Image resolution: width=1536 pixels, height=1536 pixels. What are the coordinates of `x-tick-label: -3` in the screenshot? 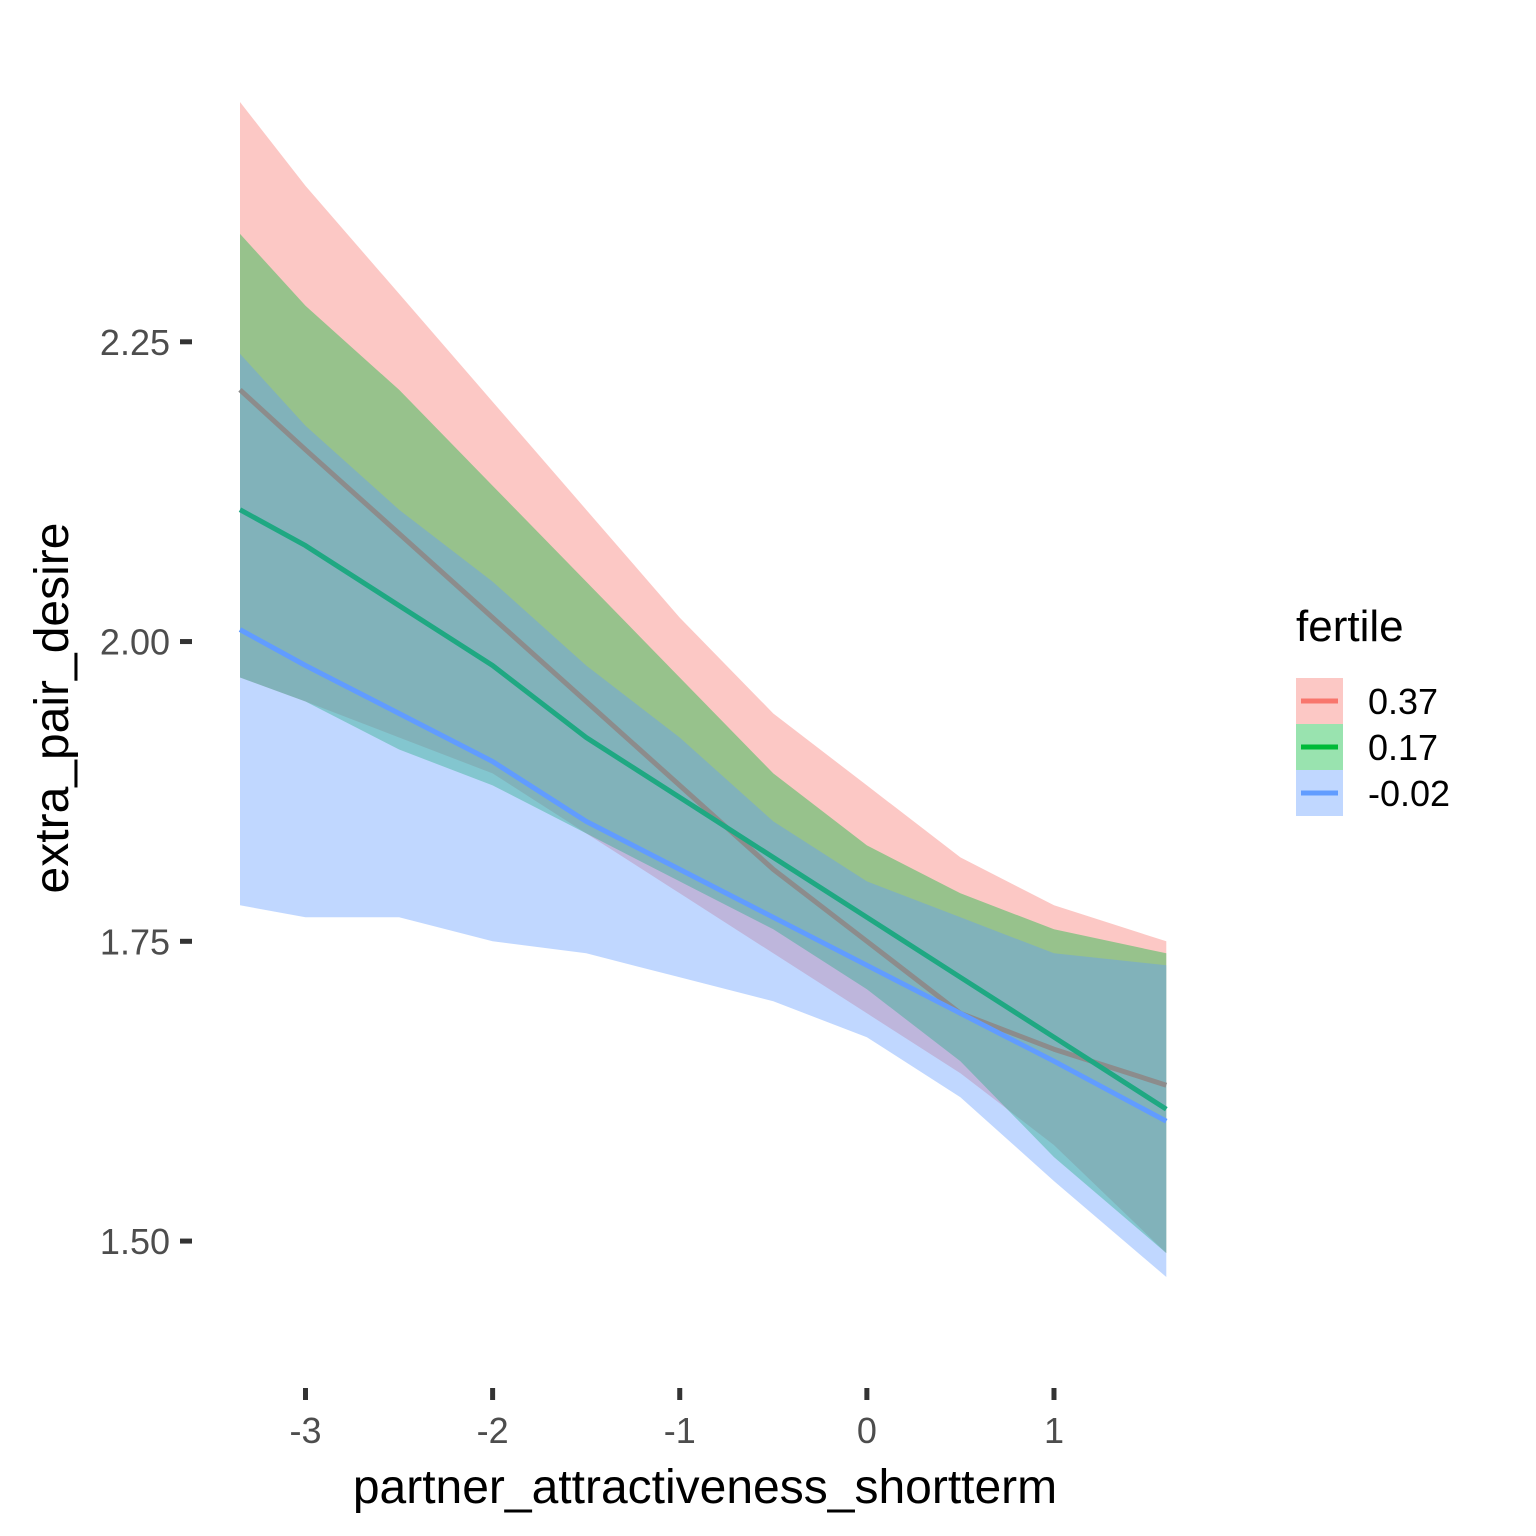 It's located at (305, 1430).